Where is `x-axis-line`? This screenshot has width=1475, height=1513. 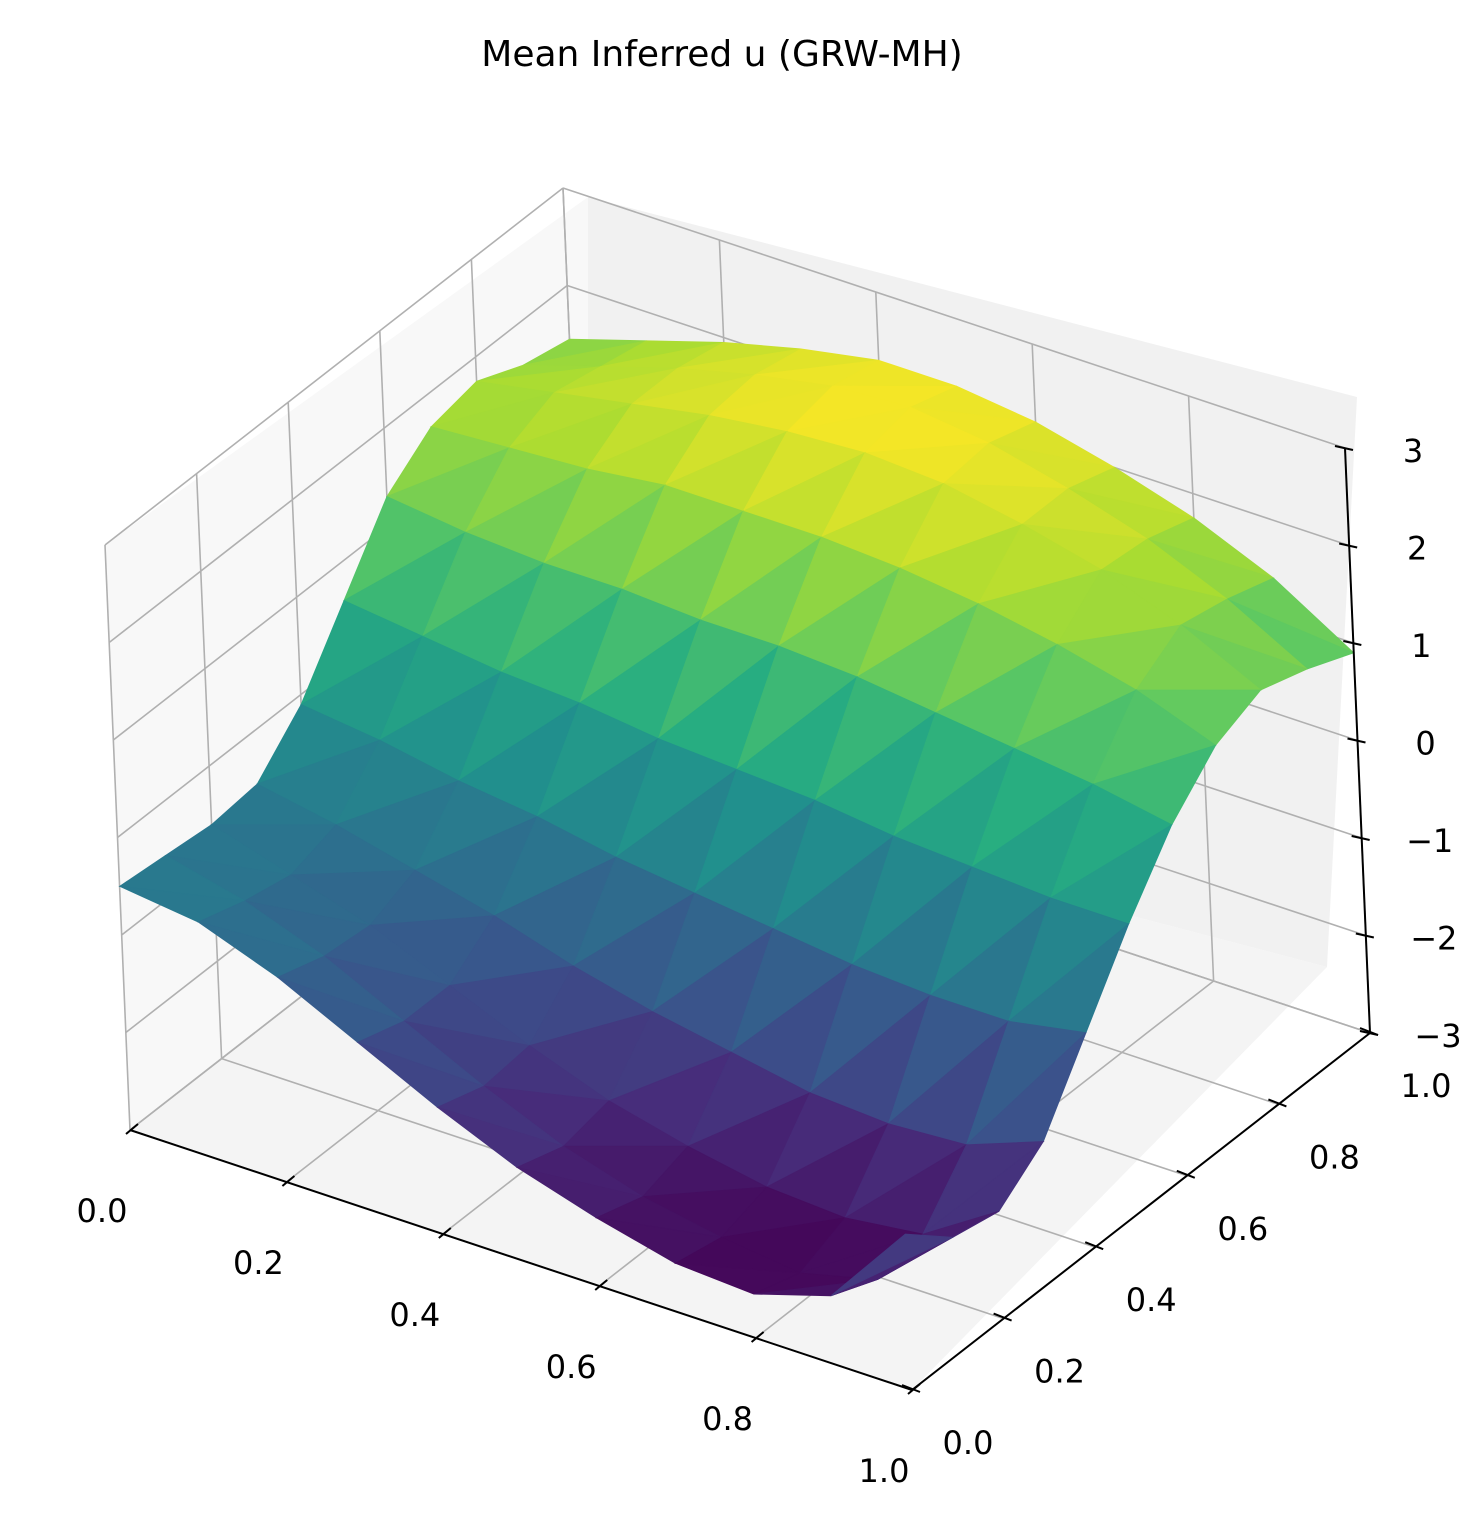
x-axis-line is located at coordinates (521, 1260).